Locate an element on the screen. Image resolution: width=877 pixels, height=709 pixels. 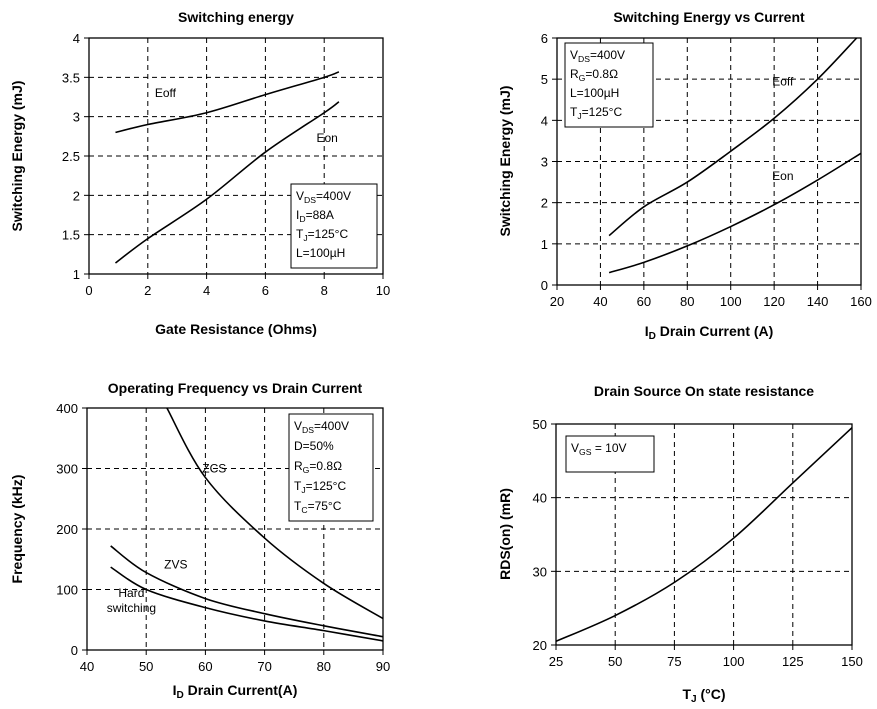
chart-title: Drain Source On state resistance is located at coordinates (704, 391).